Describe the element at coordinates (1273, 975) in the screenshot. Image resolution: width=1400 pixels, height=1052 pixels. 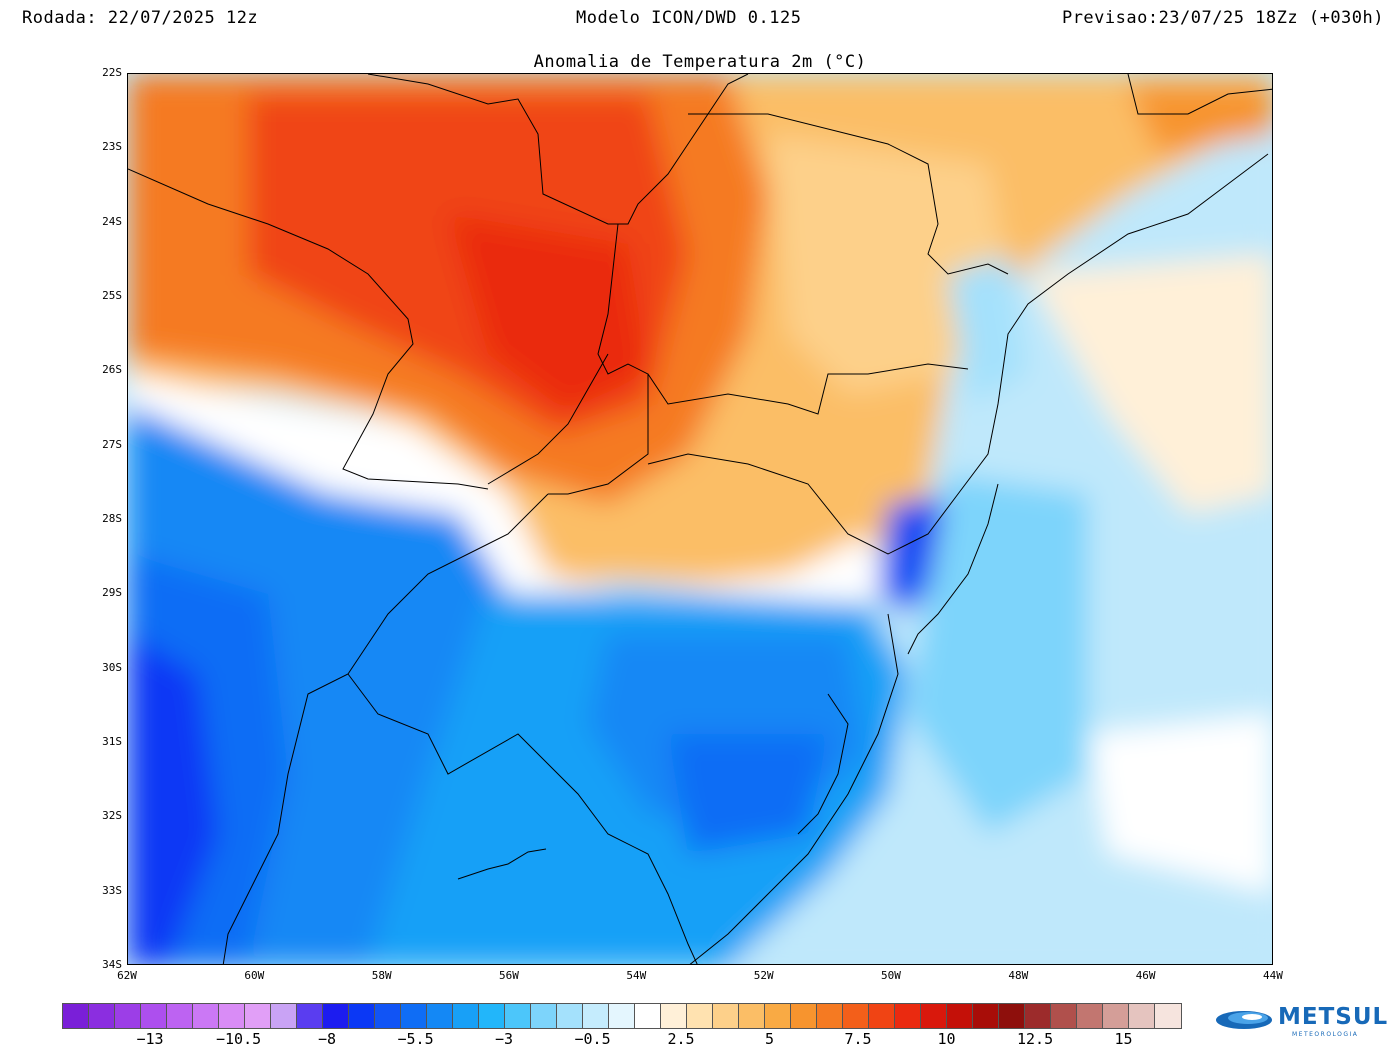
I see `longitude-label: 44W` at that location.